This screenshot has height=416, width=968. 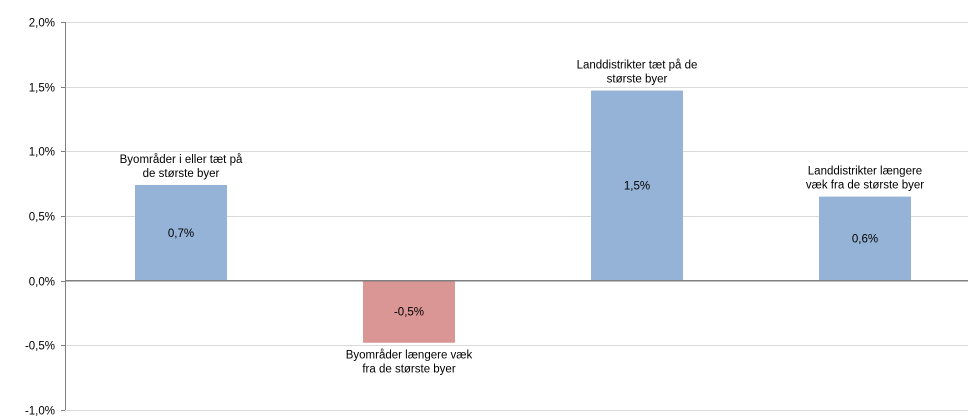 What do you see at coordinates (42, 153) in the screenshot?
I see `y-tick-label: 1,0%` at bounding box center [42, 153].